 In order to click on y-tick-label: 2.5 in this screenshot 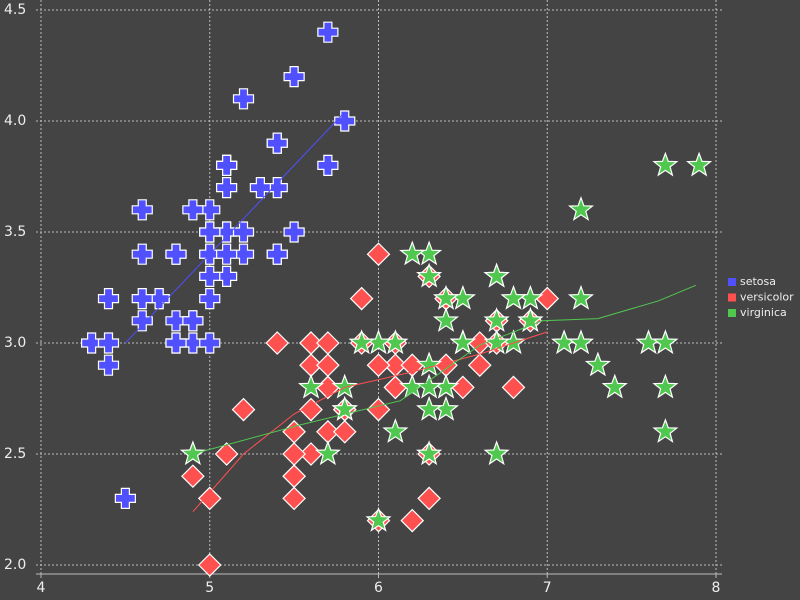, I will do `click(15, 454)`.